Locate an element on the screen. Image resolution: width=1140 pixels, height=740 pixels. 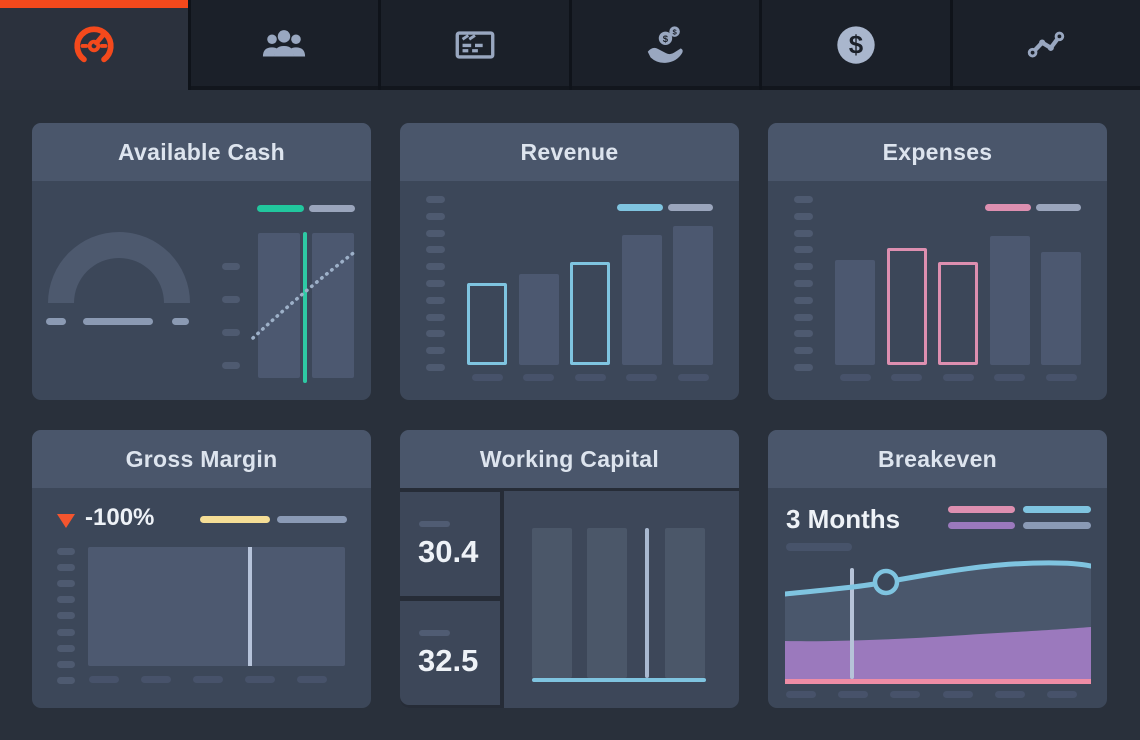
card-gross-margin: Gross Margin -100% is located at coordinates (201, 569).